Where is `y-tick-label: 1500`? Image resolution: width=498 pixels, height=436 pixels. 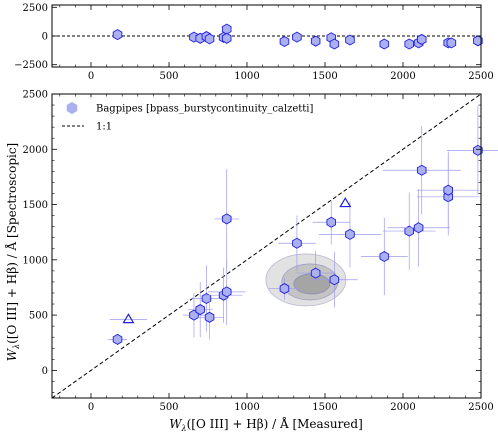 y-tick-label: 1500 is located at coordinates (35, 205).